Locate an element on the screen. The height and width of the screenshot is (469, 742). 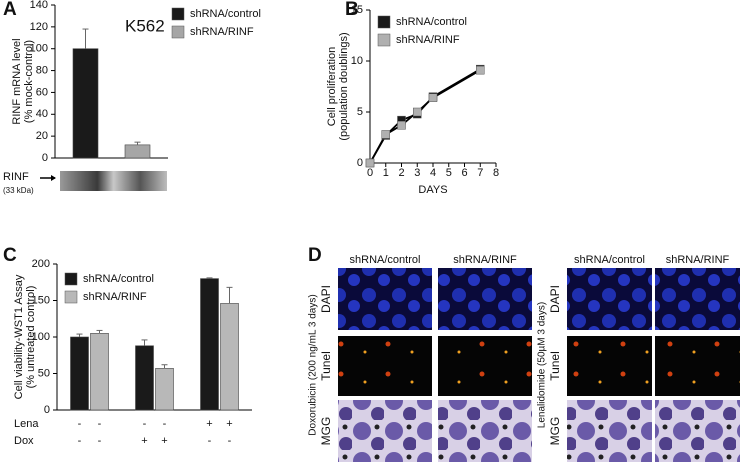
column-header: shRNA/RINF is located at coordinates (485, 260).